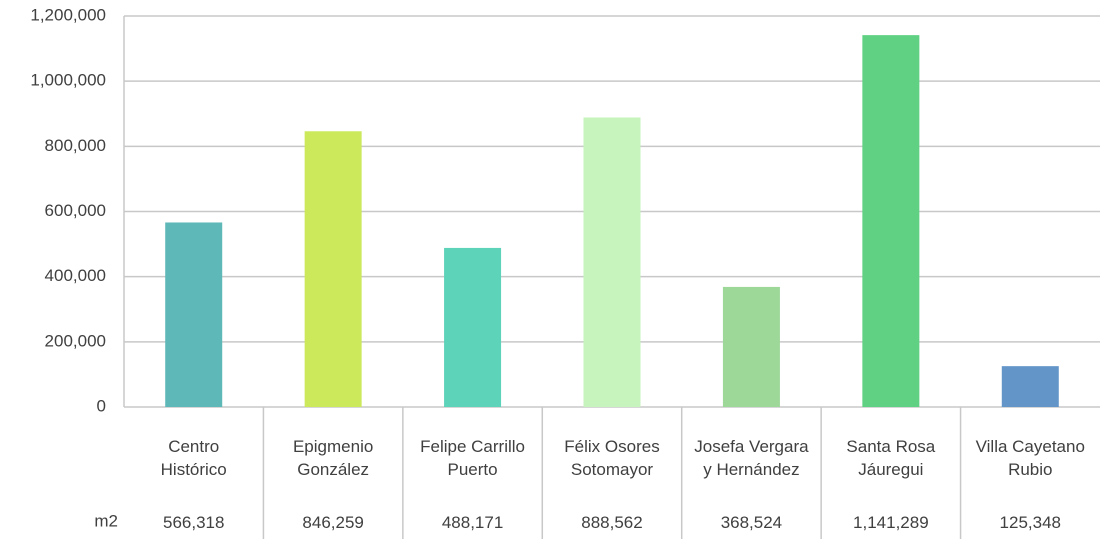  Describe the element at coordinates (891, 522) in the screenshot. I see `table-value: 1,141,289` at that location.